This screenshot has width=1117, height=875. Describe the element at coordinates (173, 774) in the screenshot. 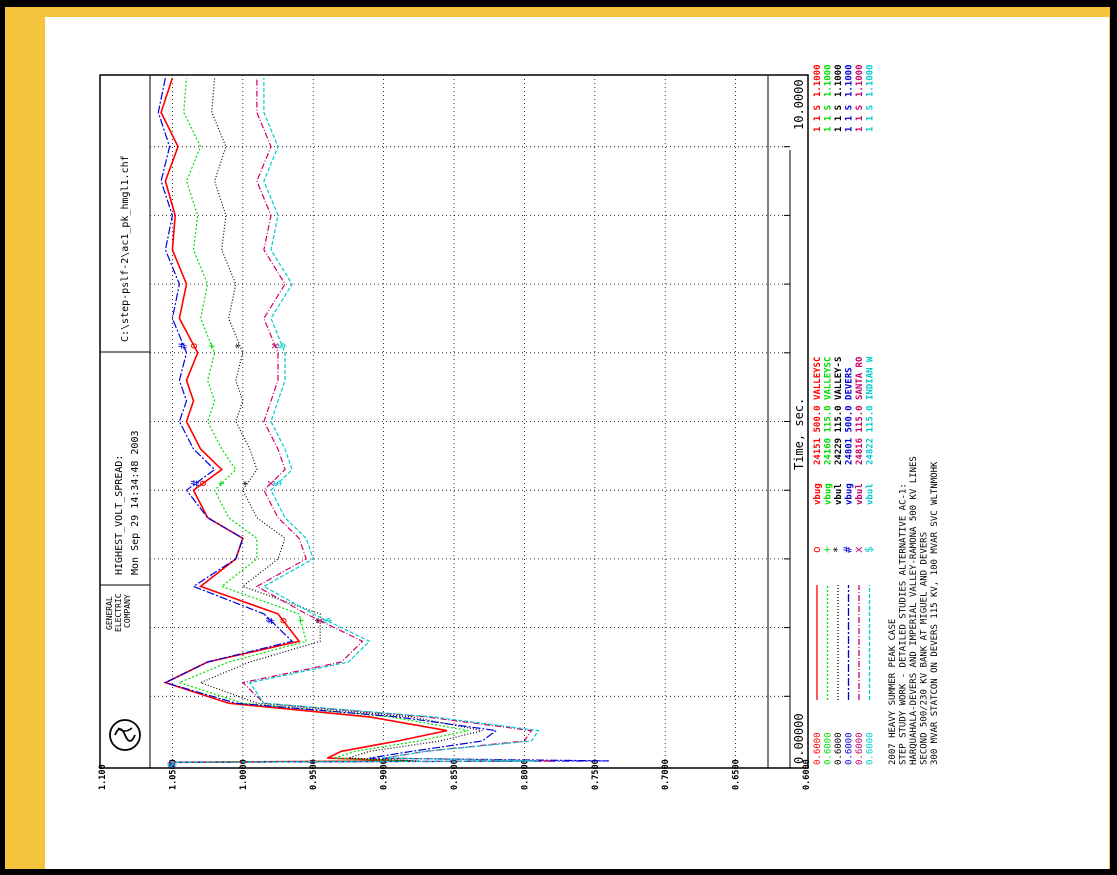

I see `y-tick-label: 1.0500` at that location.